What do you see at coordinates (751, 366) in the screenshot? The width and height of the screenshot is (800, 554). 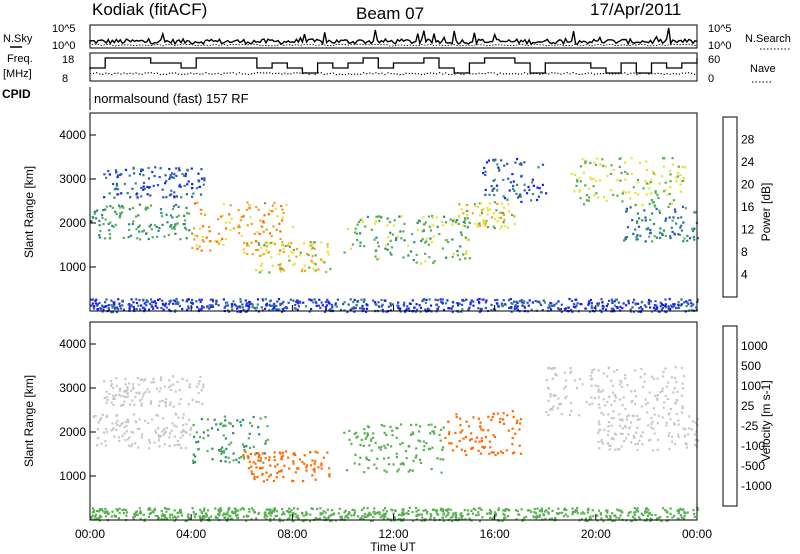 I see `colorbar-tick-label: 500` at bounding box center [751, 366].